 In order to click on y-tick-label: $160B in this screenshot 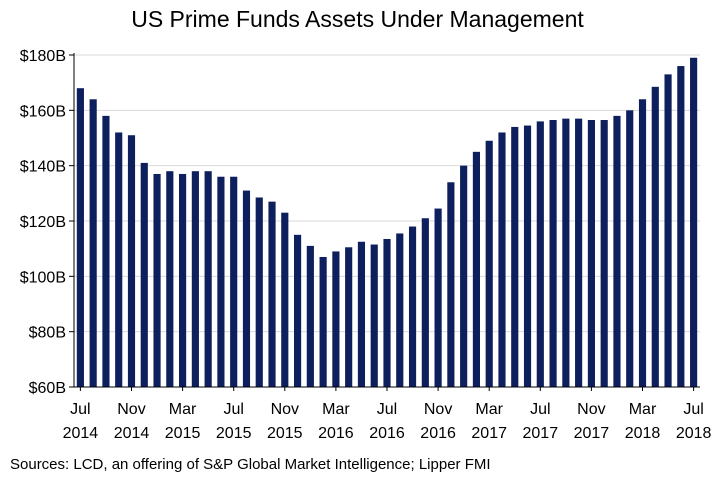, I will do `click(43, 111)`.